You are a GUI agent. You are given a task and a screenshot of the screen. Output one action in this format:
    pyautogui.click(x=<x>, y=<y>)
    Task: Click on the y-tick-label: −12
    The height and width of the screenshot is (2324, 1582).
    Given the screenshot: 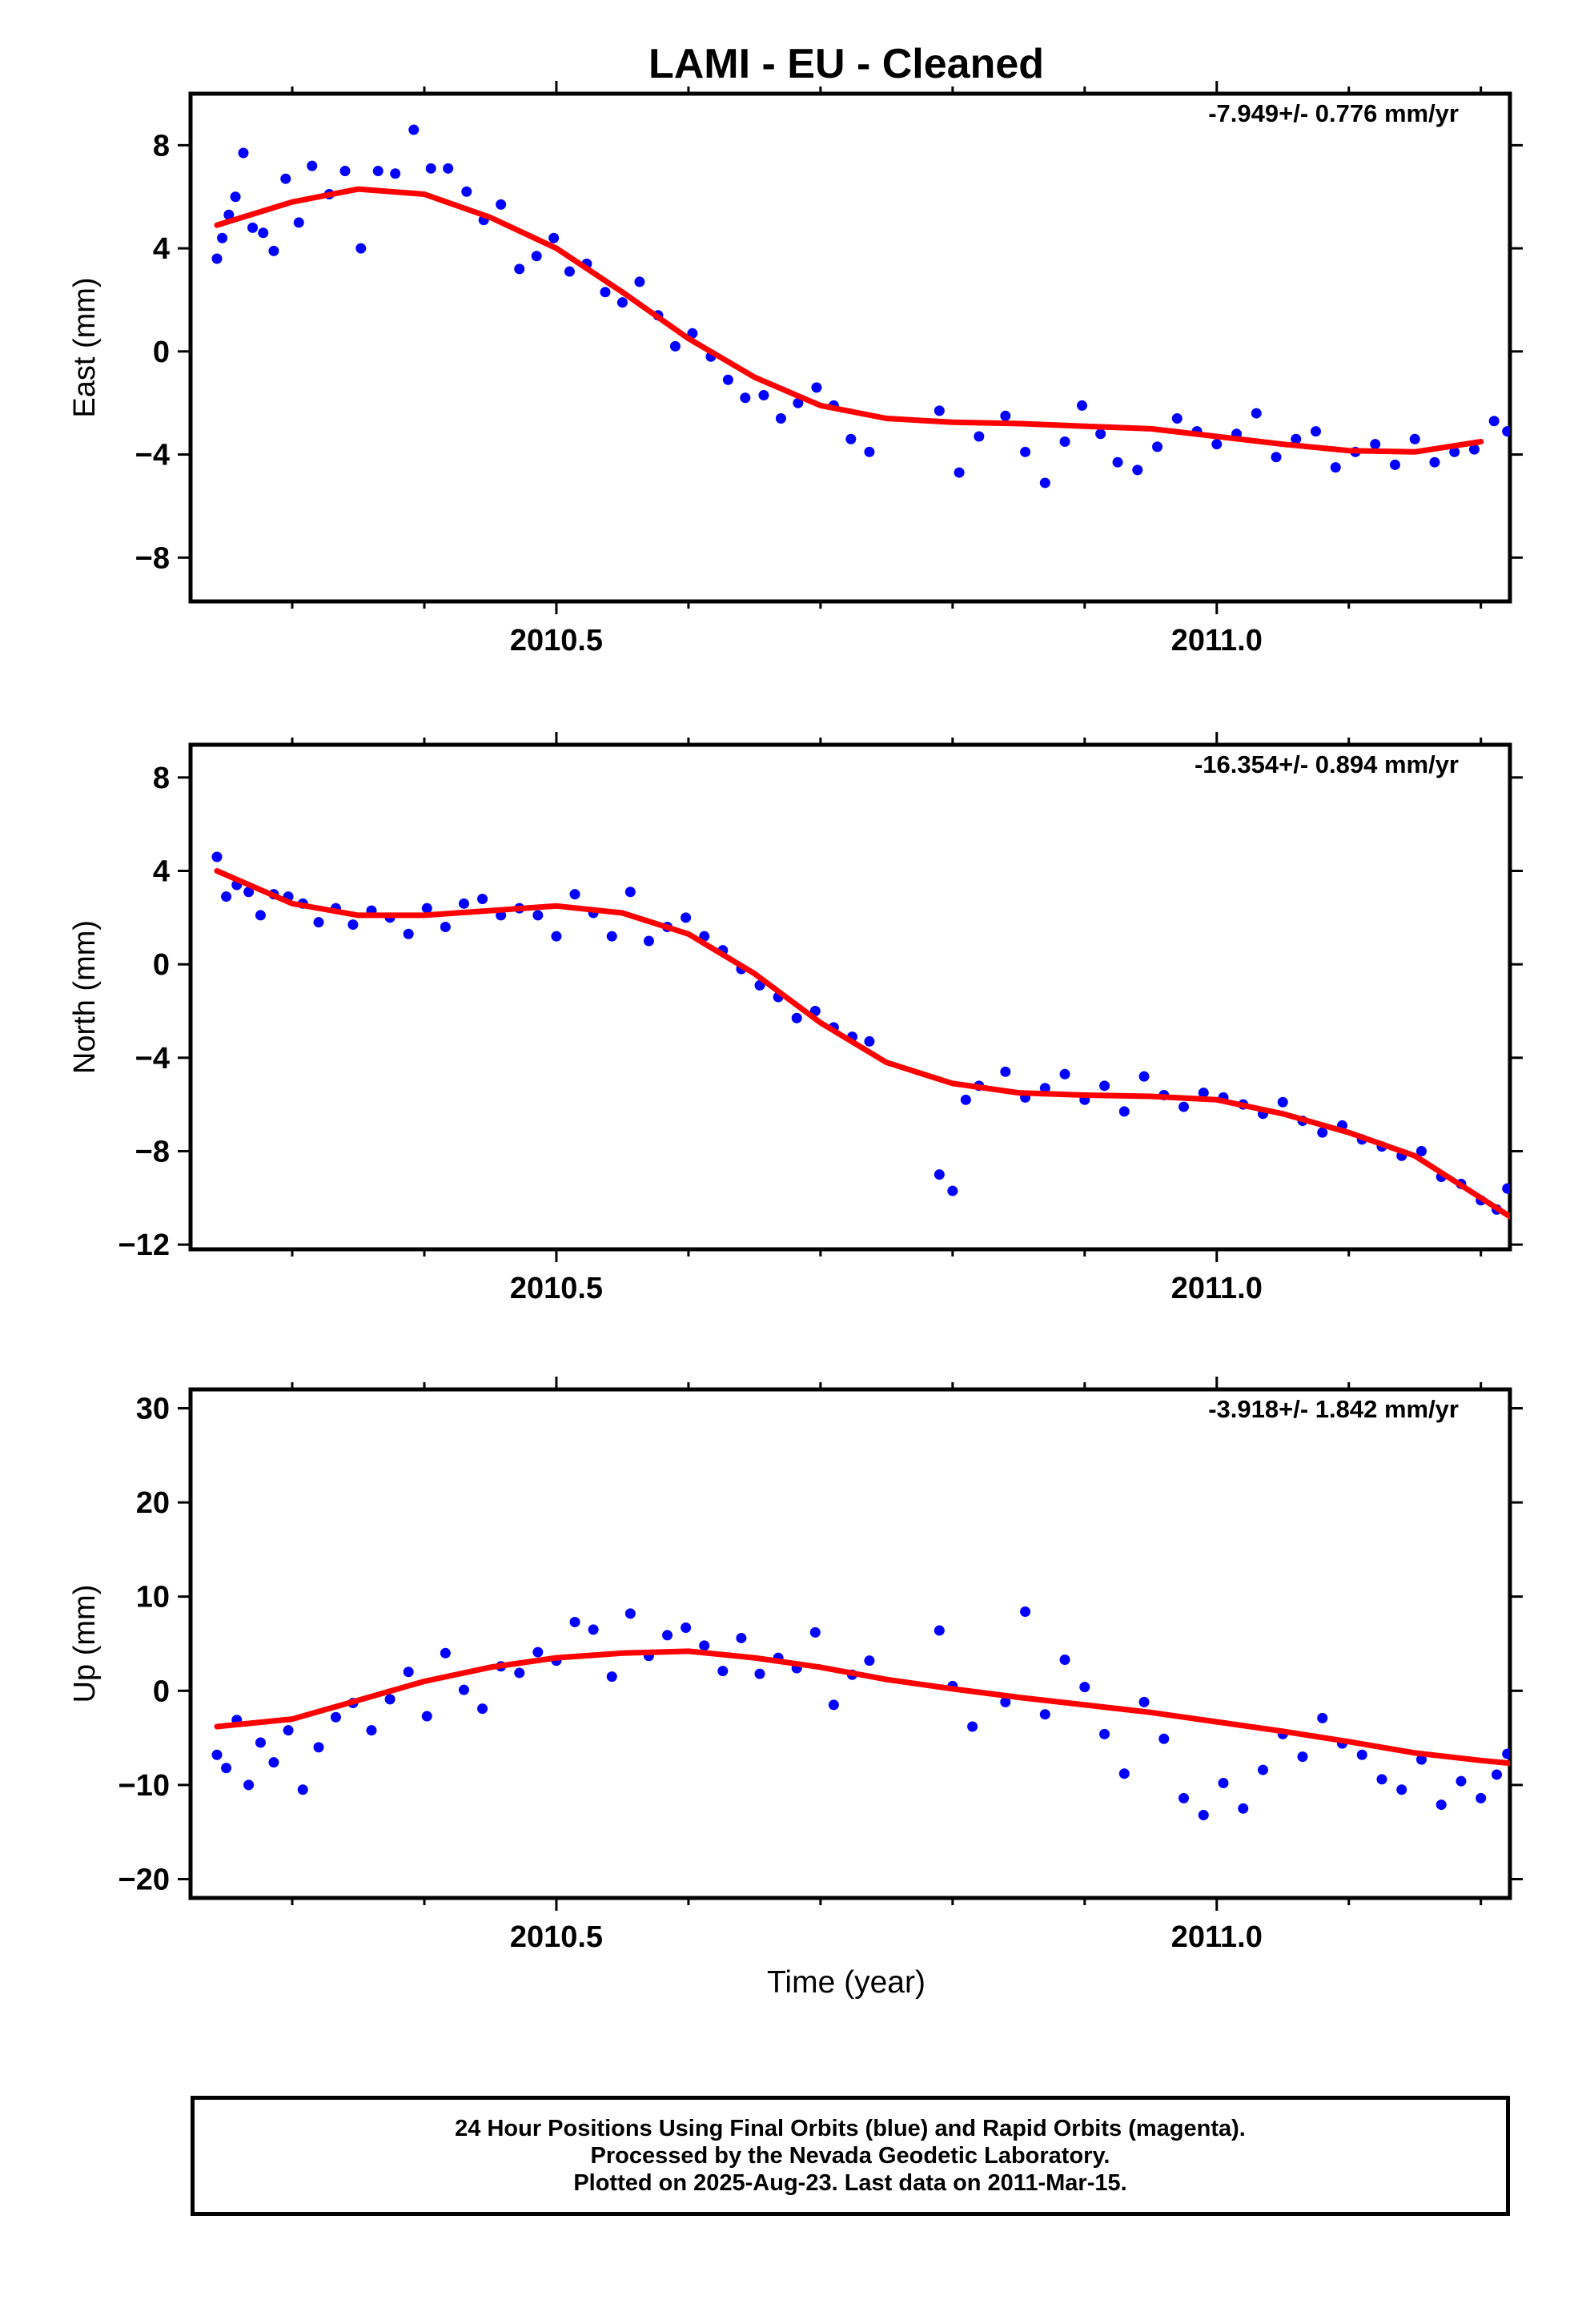 What is the action you would take?
    pyautogui.click(x=144, y=1245)
    